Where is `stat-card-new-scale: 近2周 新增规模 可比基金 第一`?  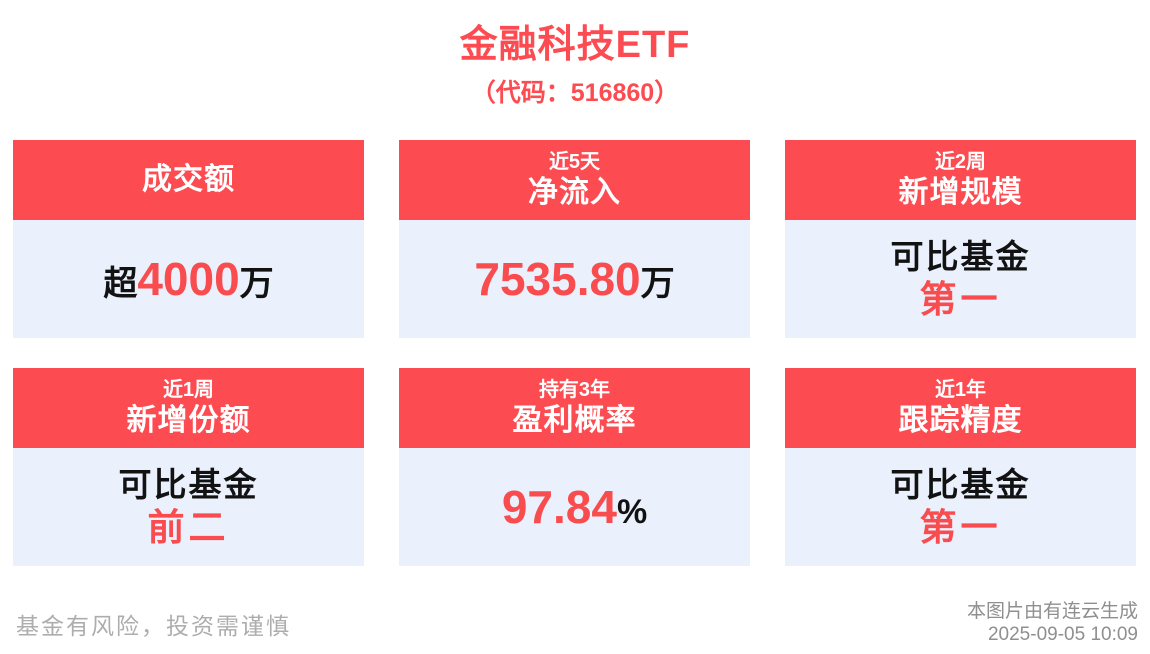 stat-card-new-scale: 近2周 新增规模 可比基金 第一 is located at coordinates (960, 239).